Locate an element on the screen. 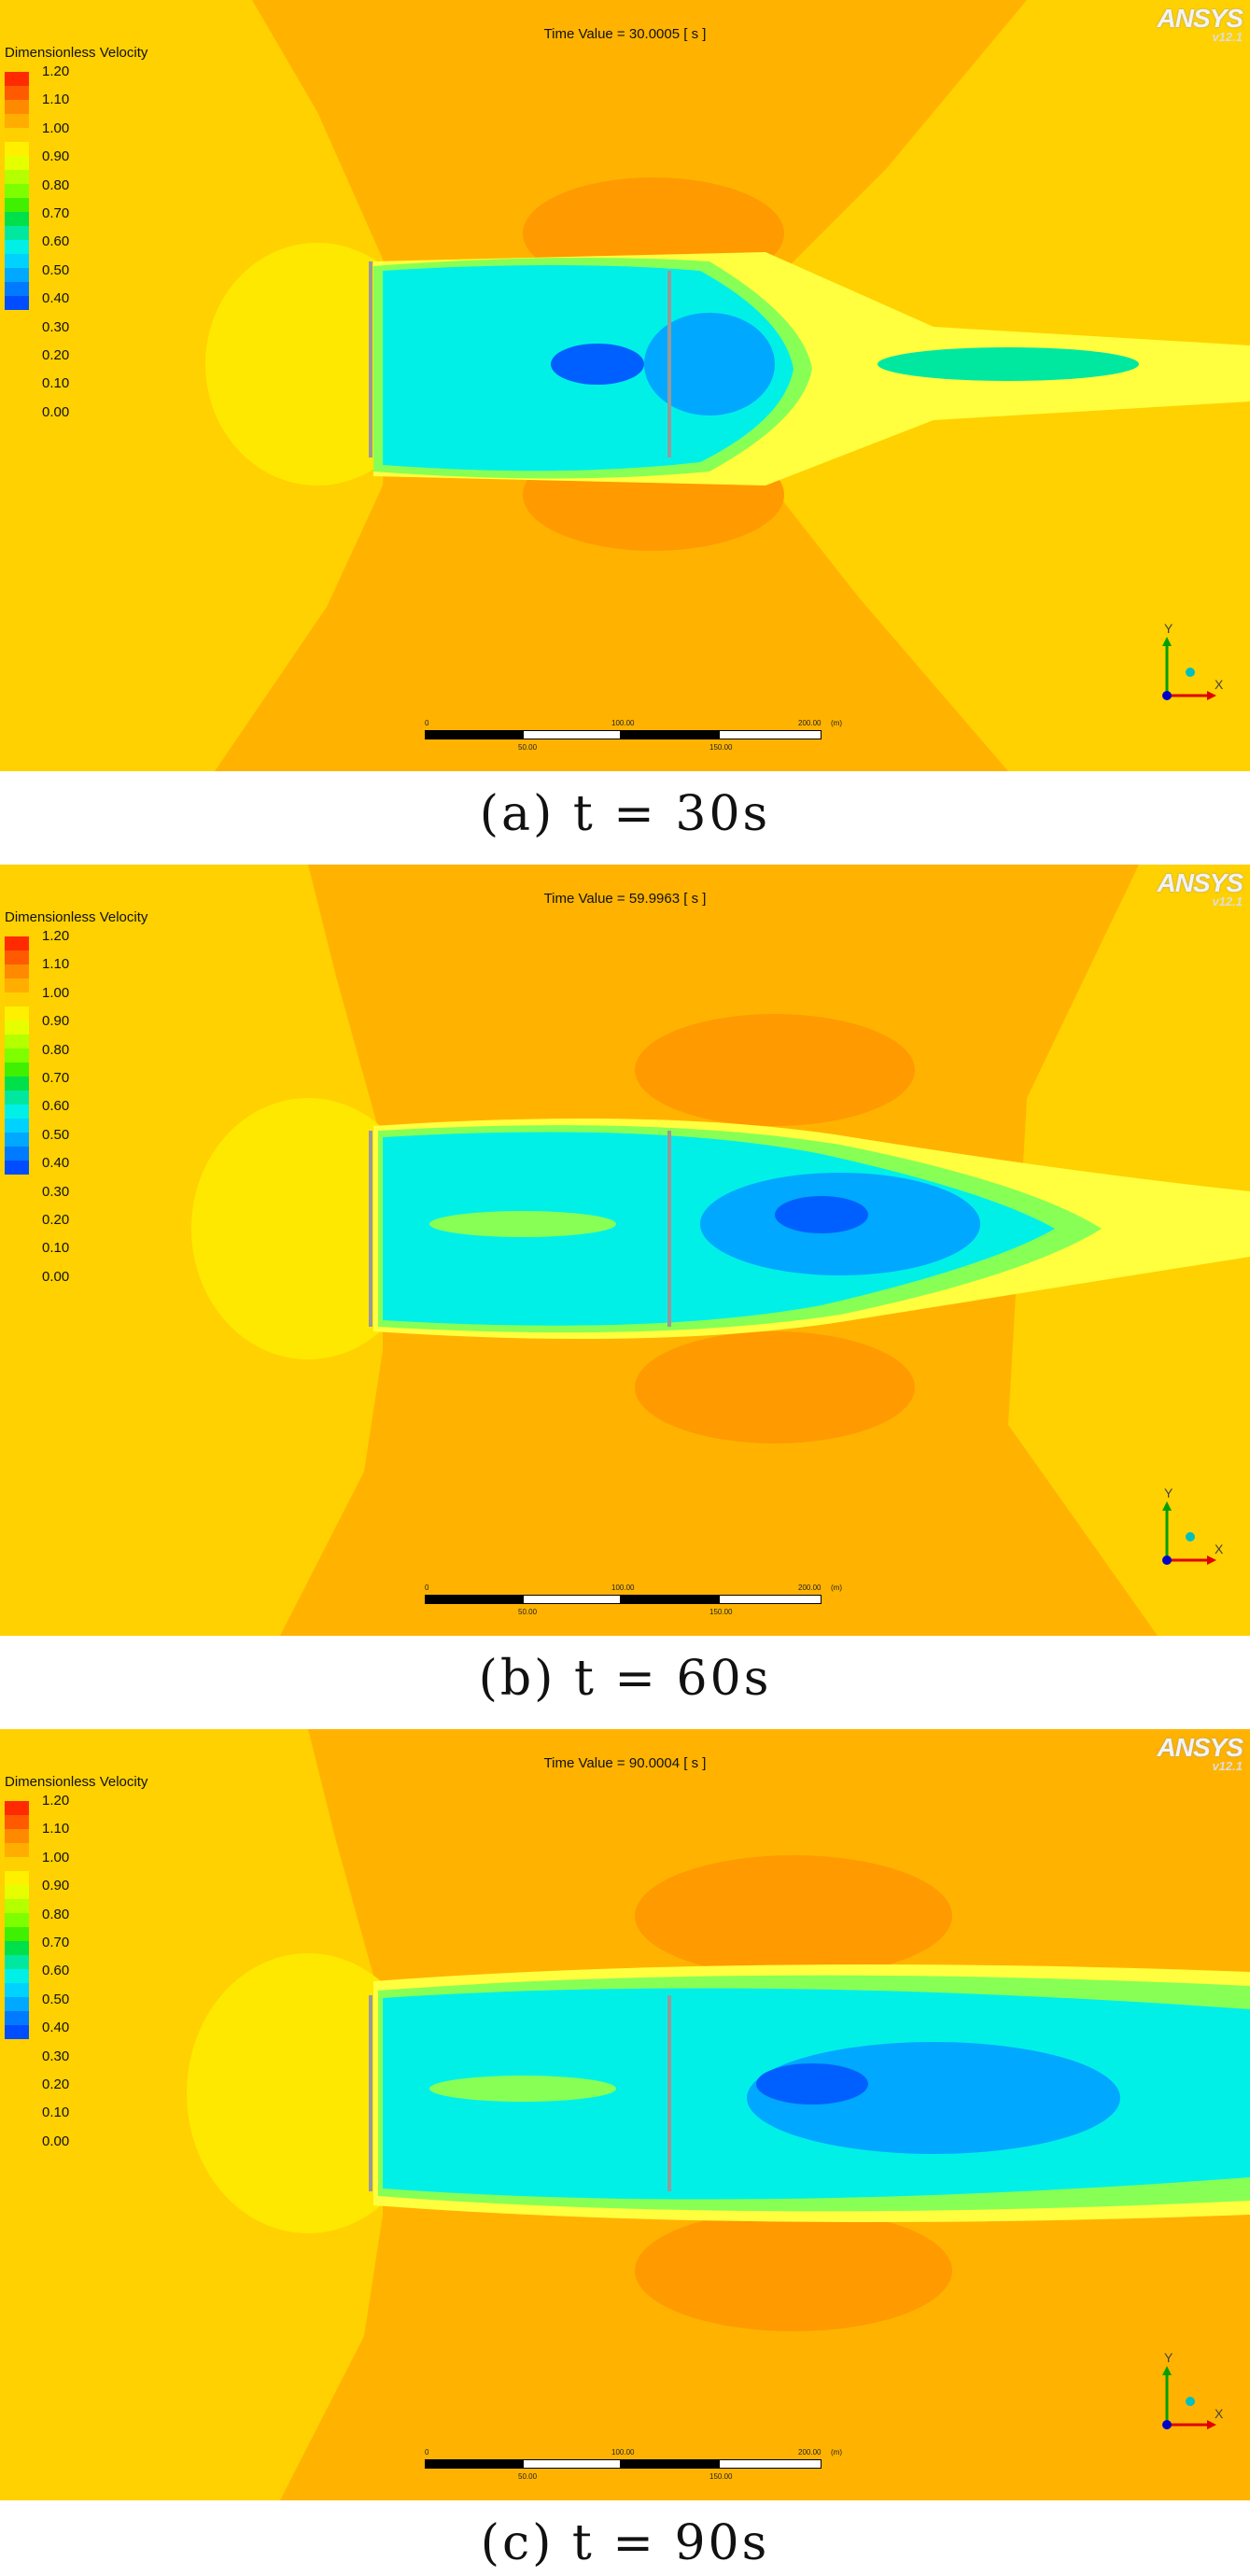 The height and width of the screenshot is (2576, 1250). caption-c: (c) t = 90s is located at coordinates (625, 2543).